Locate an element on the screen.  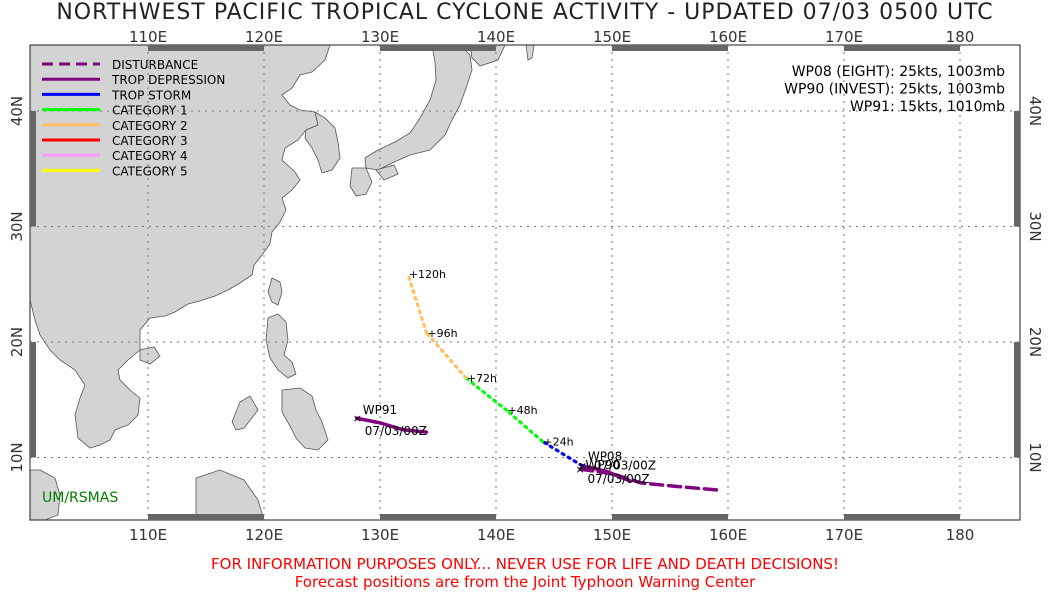
legend-label: TROP STORM is located at coordinates (151, 95).